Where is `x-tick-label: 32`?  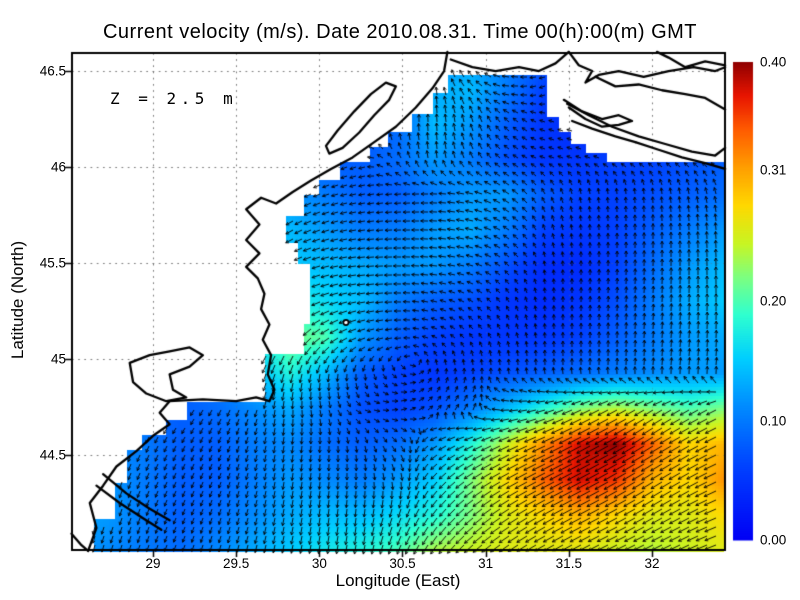
x-tick-label: 32 is located at coordinates (652, 563).